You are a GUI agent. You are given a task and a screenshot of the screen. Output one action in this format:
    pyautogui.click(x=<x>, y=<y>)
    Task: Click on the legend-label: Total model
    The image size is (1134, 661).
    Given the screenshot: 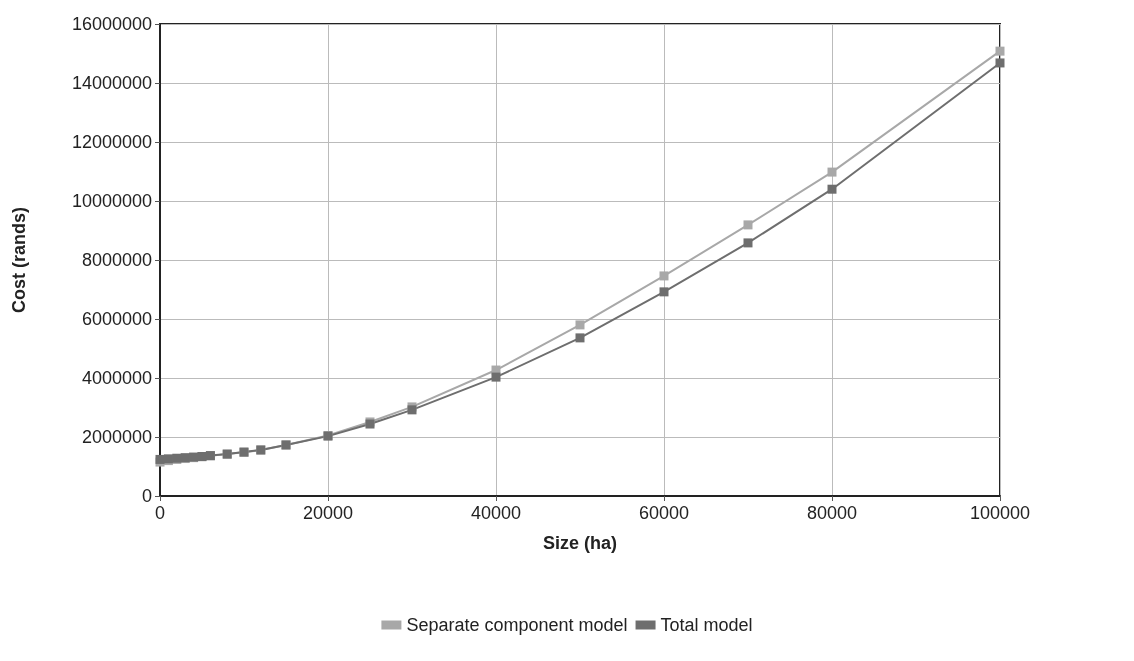 What is the action you would take?
    pyautogui.click(x=706, y=625)
    